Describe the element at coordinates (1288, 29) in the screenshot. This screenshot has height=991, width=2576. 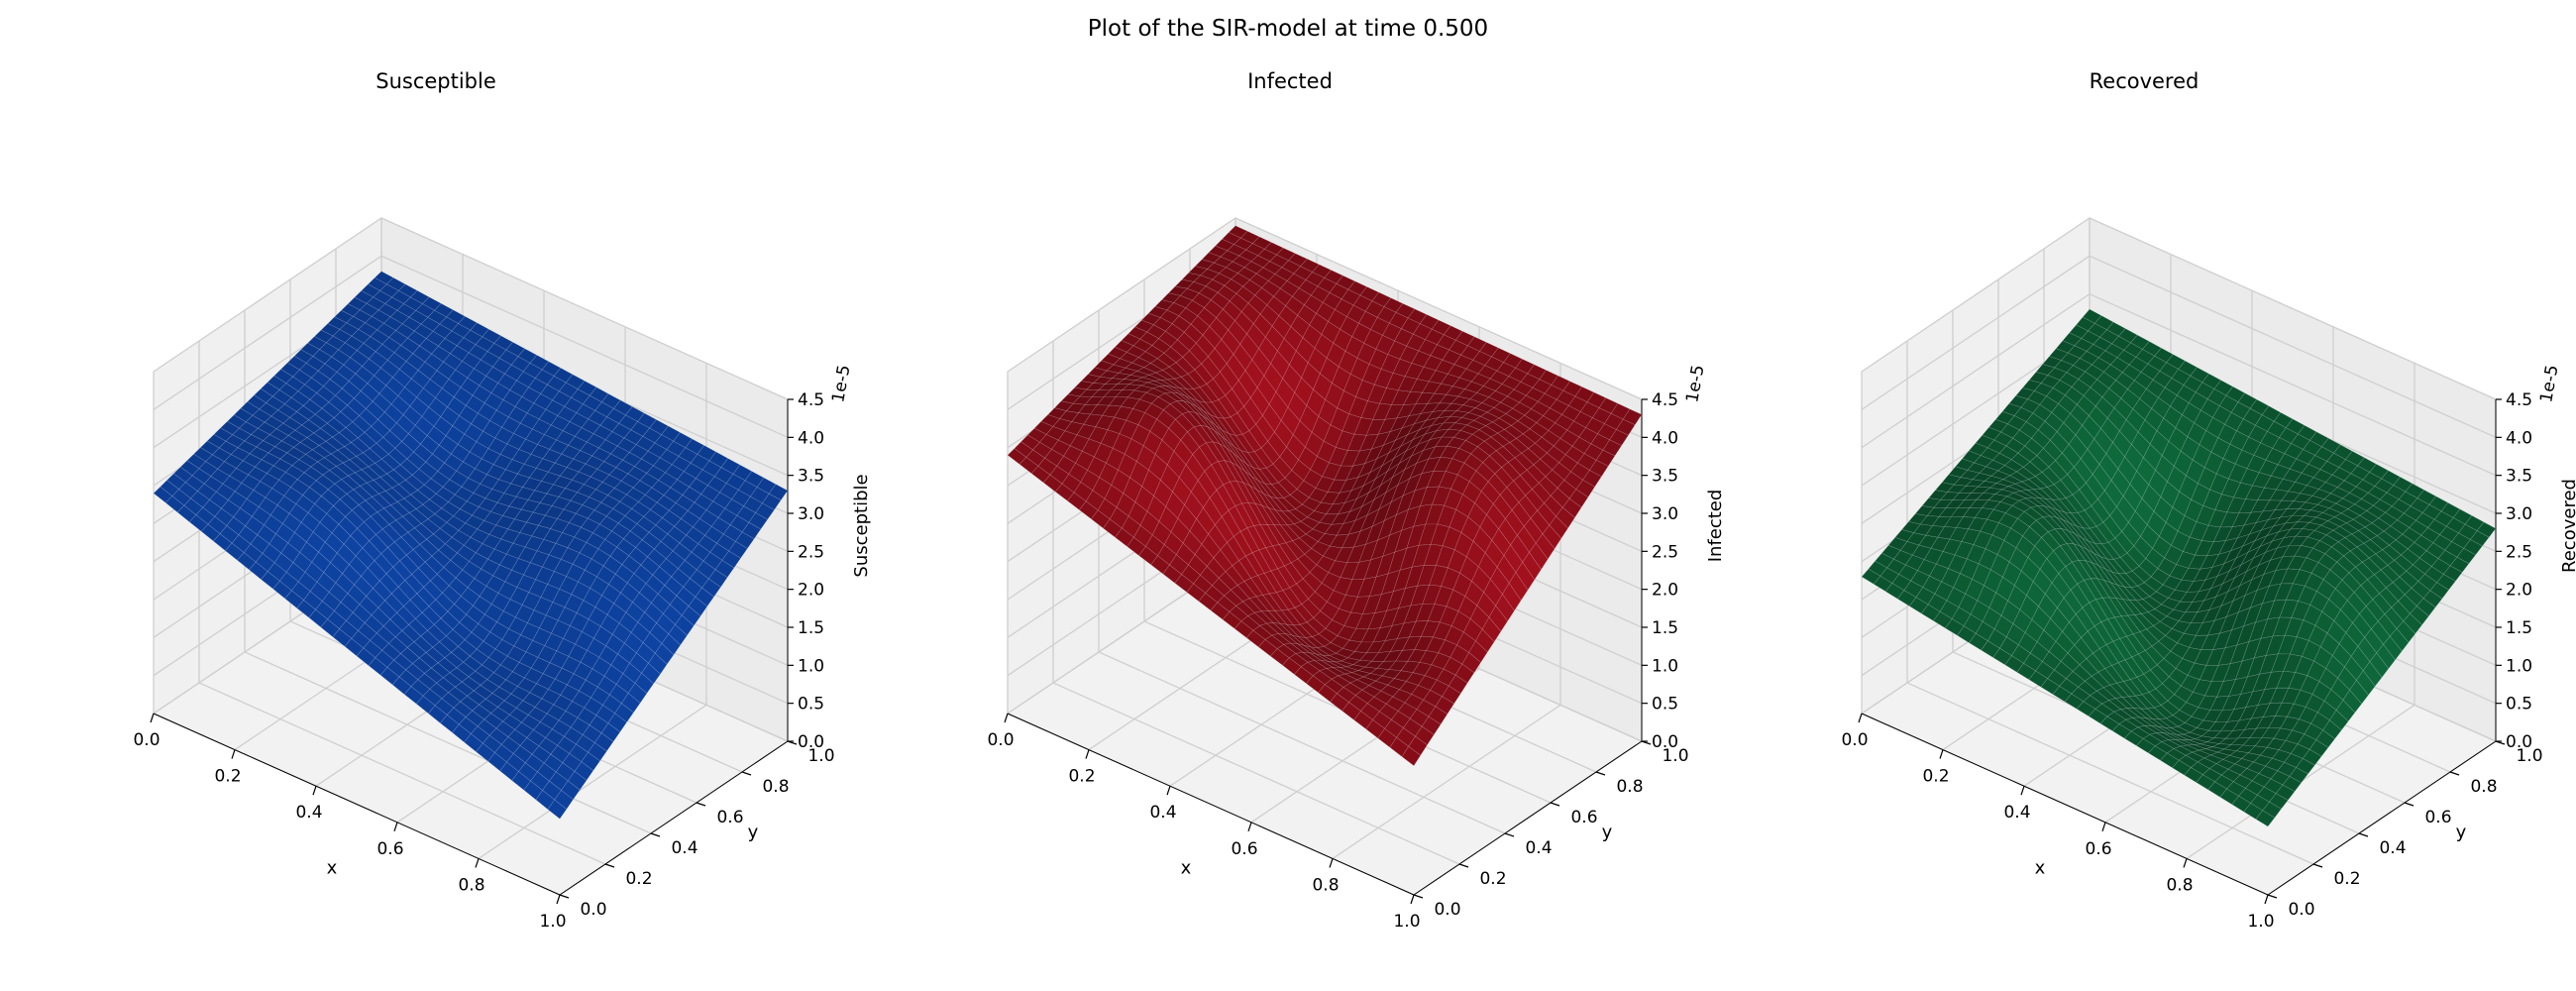
I see `figure-suptitle: Plot of the SIR-model at time 0.500` at that location.